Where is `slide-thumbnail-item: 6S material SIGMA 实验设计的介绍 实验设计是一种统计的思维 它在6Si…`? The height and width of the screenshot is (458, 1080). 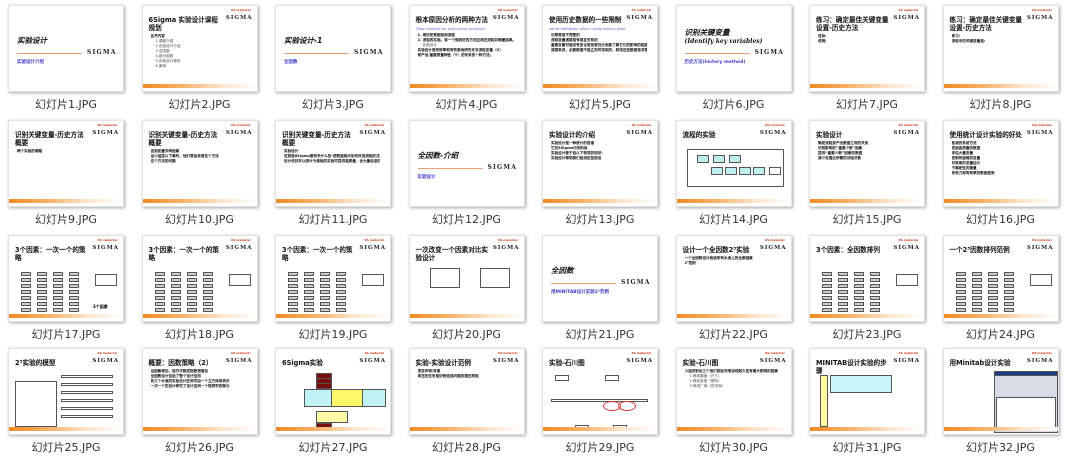 slide-thumbnail-item: 6S material SIGMA 实验设计的介绍 实验设计是一种统计的思维 它在6Si… is located at coordinates (603, 172).